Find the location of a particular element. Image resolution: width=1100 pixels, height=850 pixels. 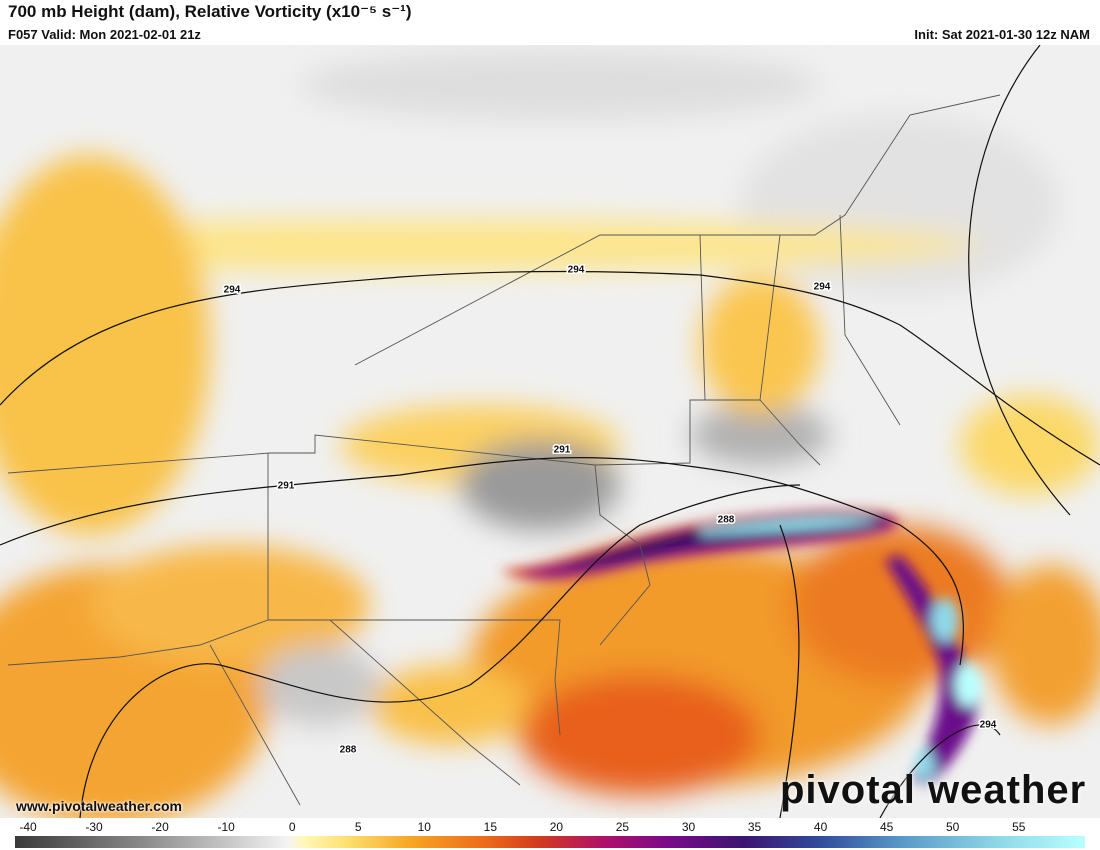

website: www.pivotalweather.com is located at coordinates (99, 806).